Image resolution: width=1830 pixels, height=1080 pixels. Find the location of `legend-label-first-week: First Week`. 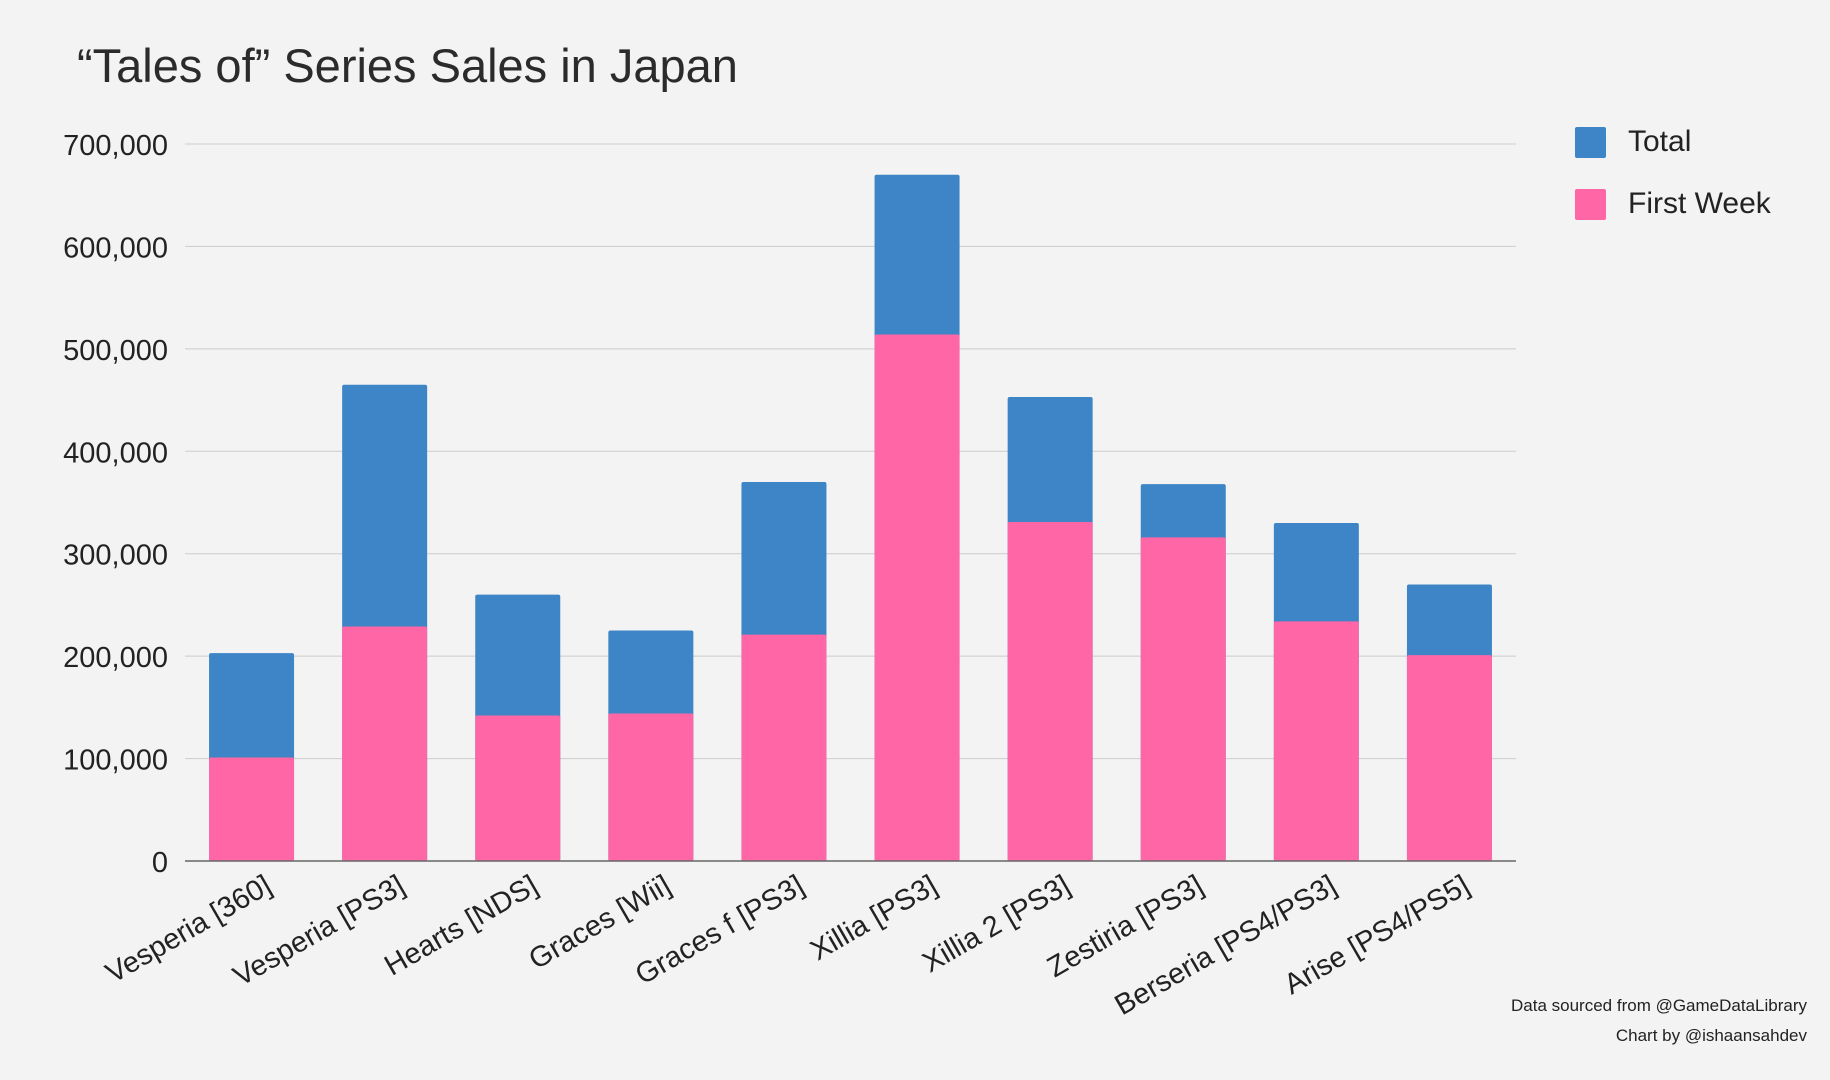

legend-label-first-week: First Week is located at coordinates (1699, 203).